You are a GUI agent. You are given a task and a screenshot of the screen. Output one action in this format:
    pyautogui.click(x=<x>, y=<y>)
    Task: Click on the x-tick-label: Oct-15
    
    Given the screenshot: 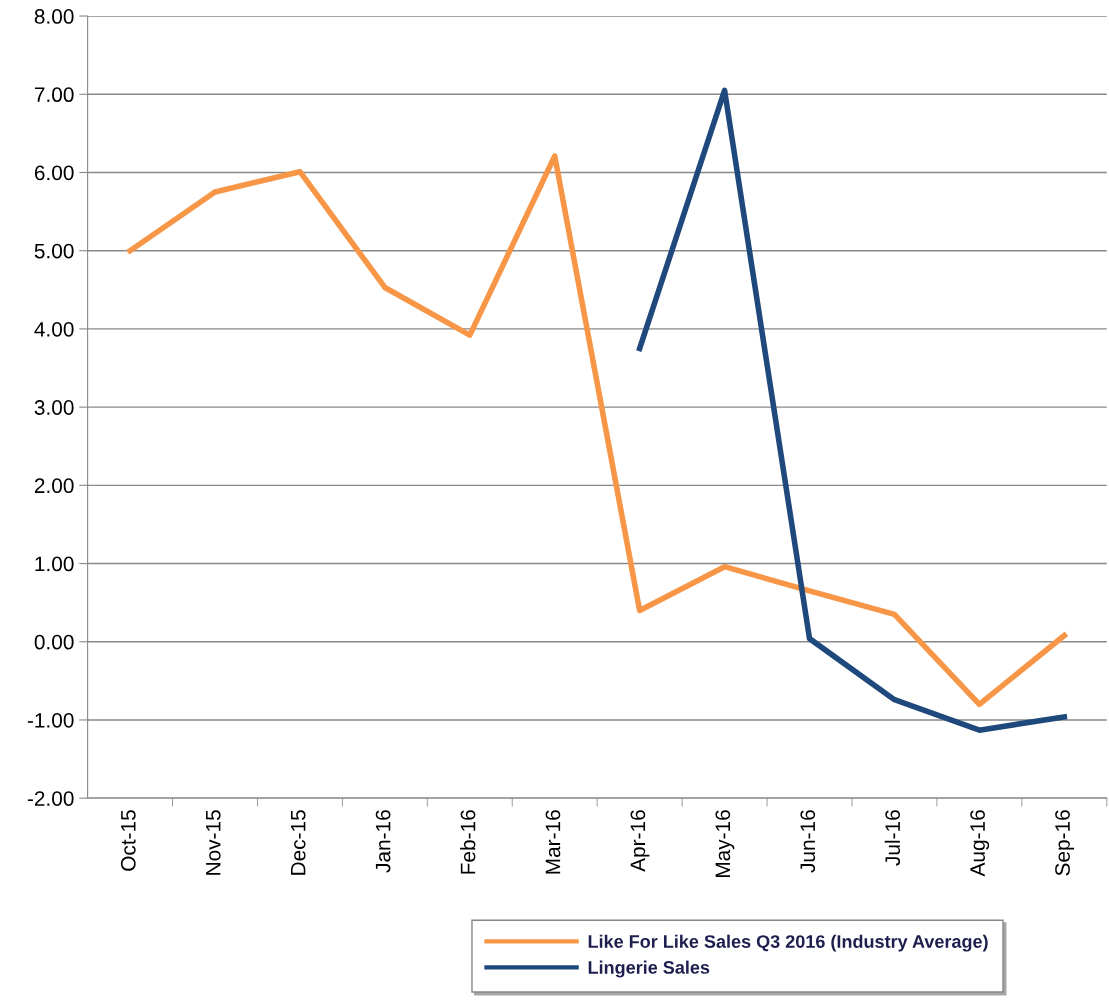 What is the action you would take?
    pyautogui.click(x=128, y=840)
    